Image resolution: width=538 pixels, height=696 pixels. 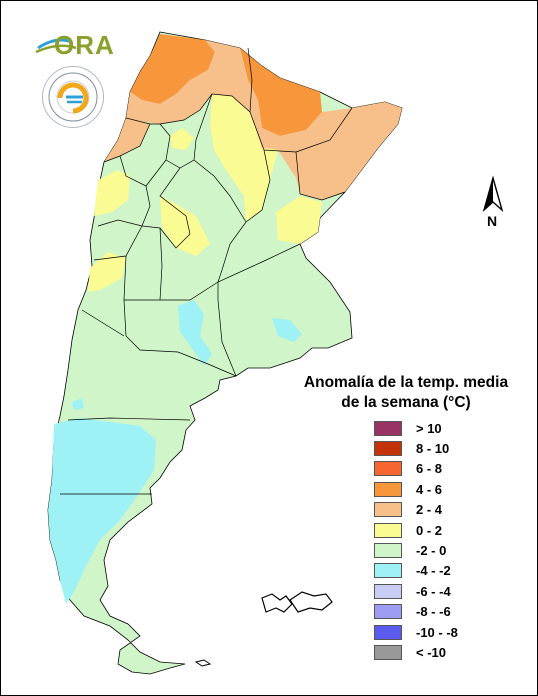 What do you see at coordinates (195, 333) in the screenshot?
I see `region-neg4-neg2-lapampa` at bounding box center [195, 333].